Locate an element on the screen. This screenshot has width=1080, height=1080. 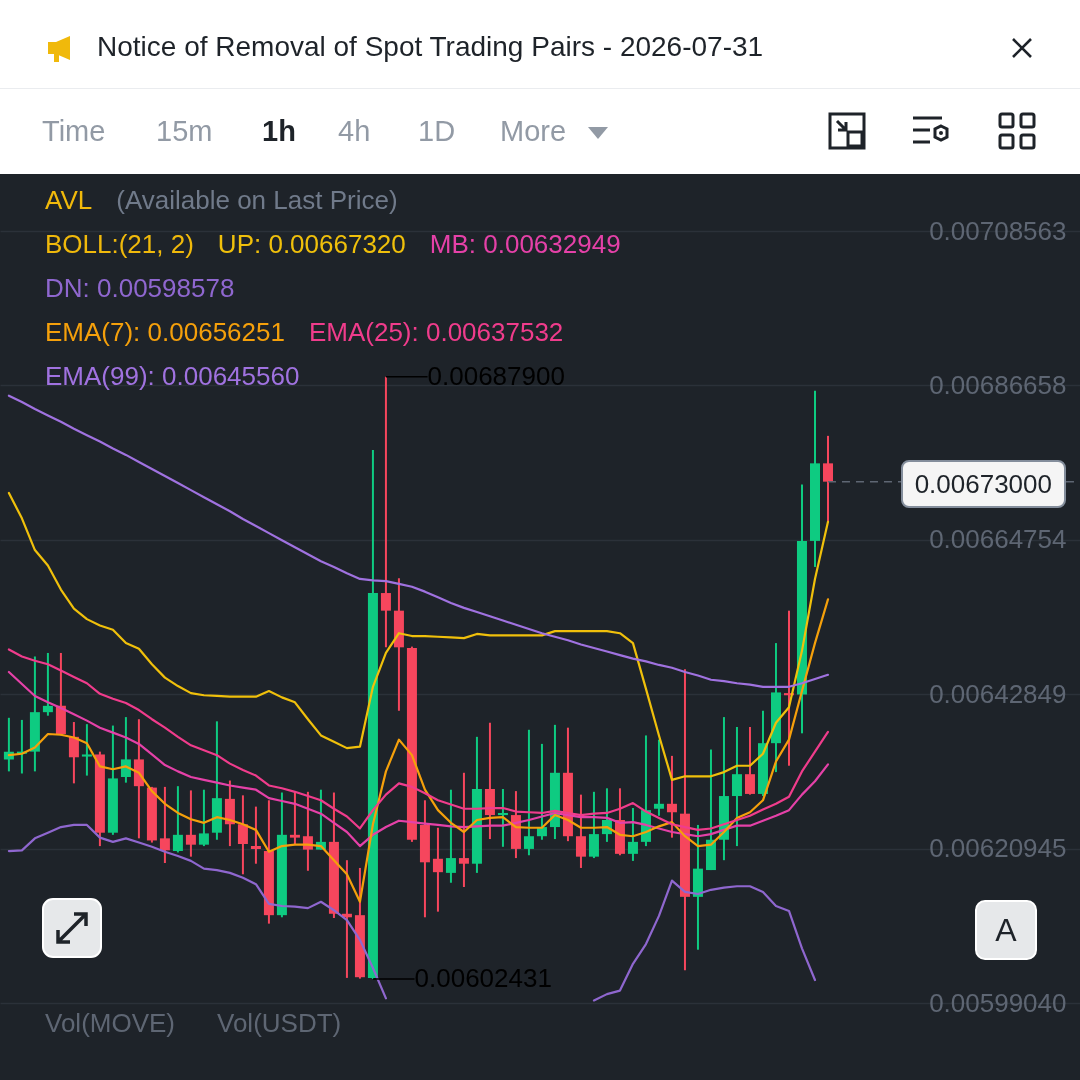
series-label: EMA(99): 0.00645560 is located at coordinates (172, 376).